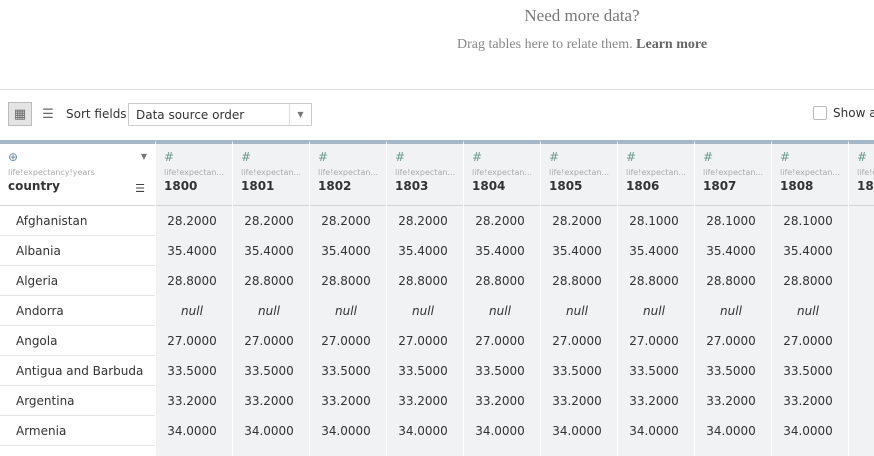 Image resolution: width=874 pixels, height=456 pixels. I want to click on column-header: # life!expectan... 1805, so click(579, 175).